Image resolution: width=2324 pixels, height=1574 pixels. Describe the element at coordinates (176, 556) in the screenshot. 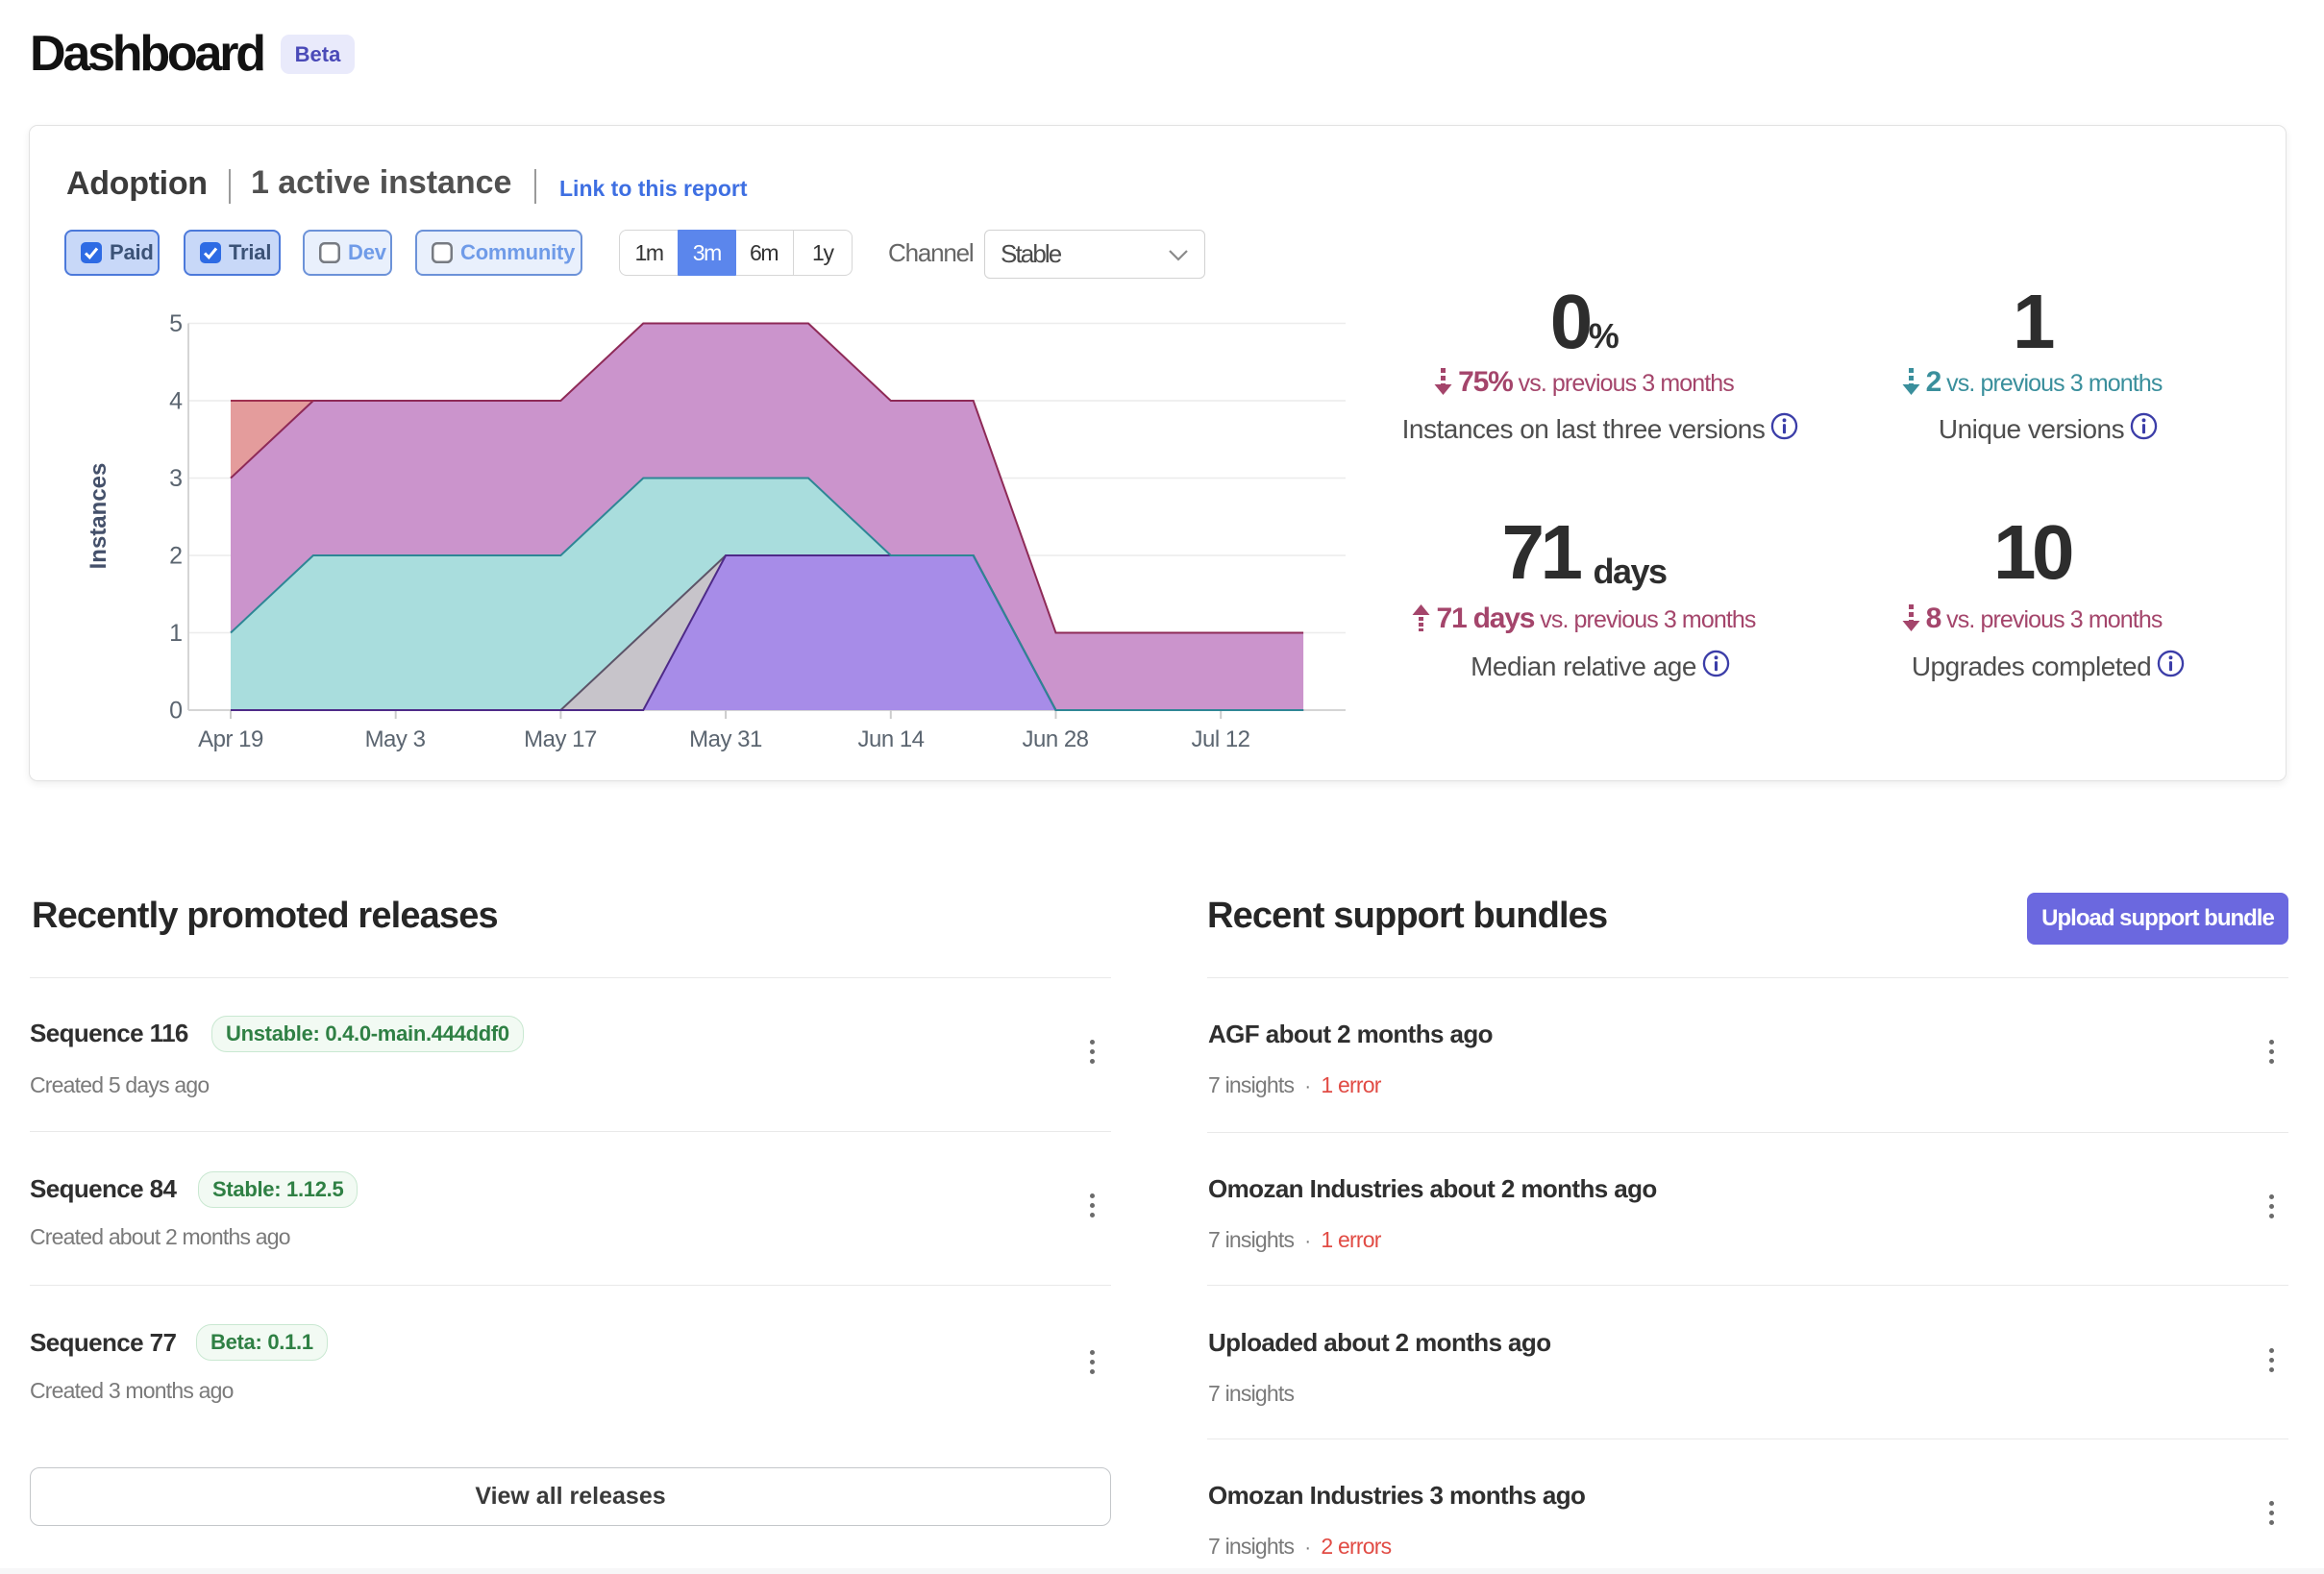

I see `svg-text: 2` at that location.